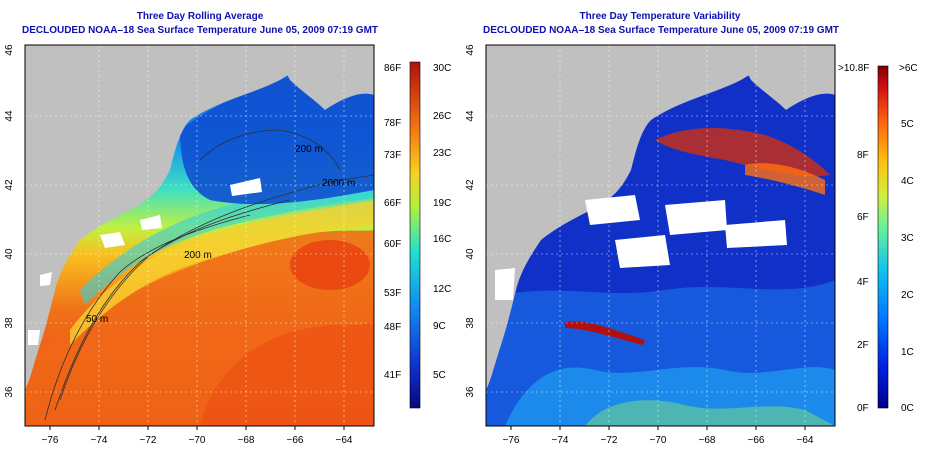 The image size is (950, 475). Describe the element at coordinates (785, 179) in the screenshot. I see `right-hotspot-orange` at that location.